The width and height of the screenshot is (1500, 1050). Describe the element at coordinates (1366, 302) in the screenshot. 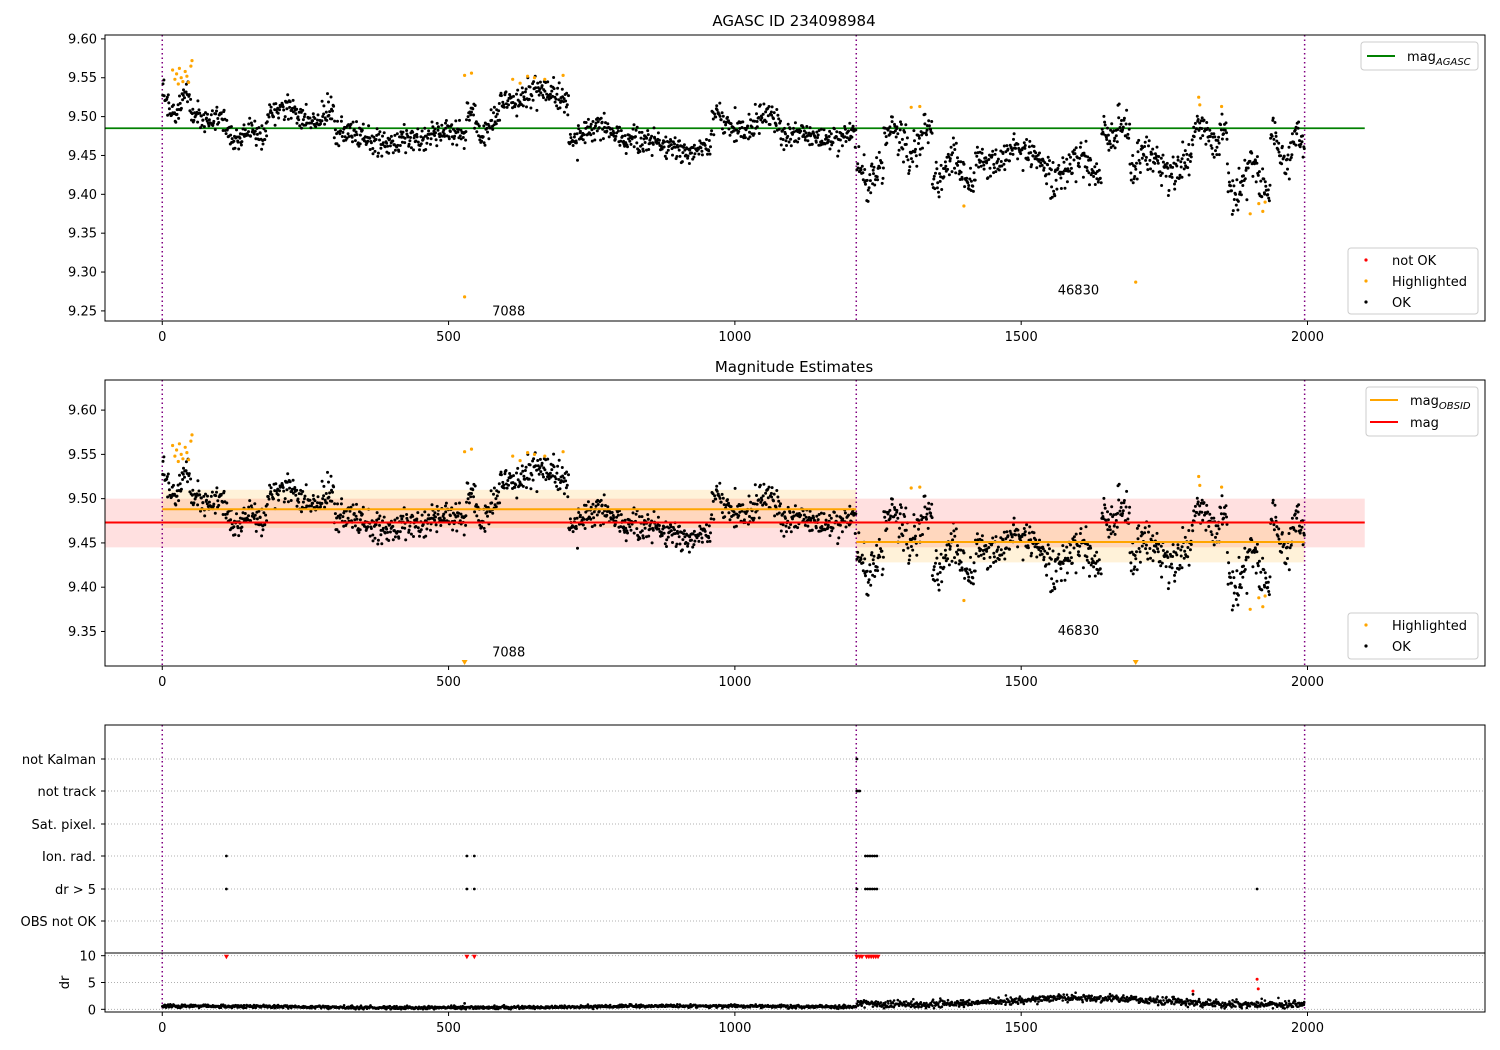

I see `p1-legend-marker-swatch` at that location.